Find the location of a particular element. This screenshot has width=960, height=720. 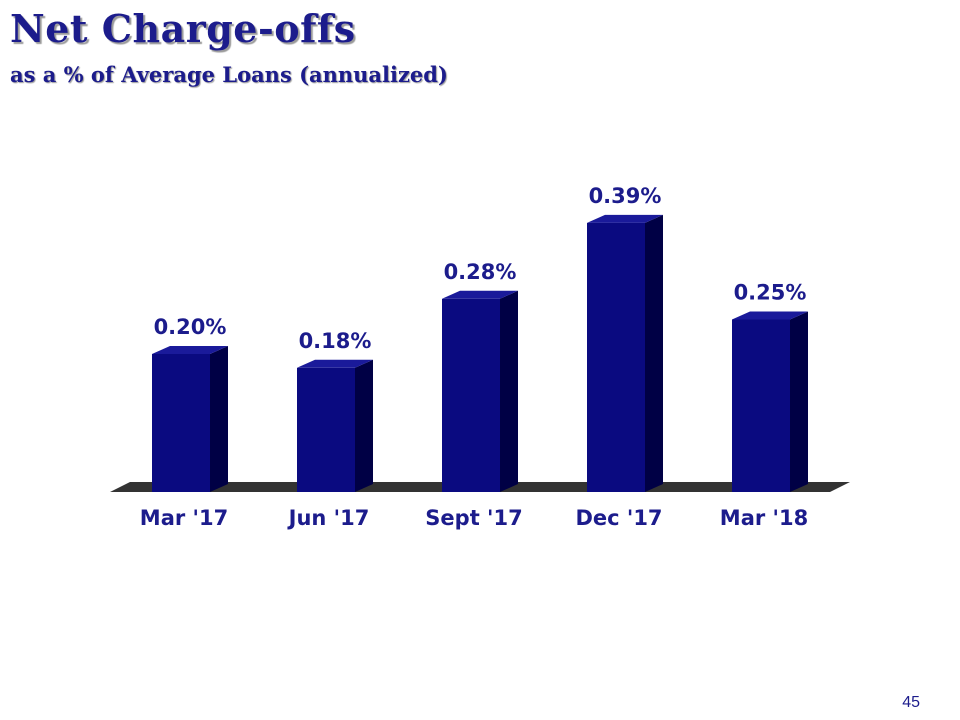

data-label: 0.18% is located at coordinates (335, 341).